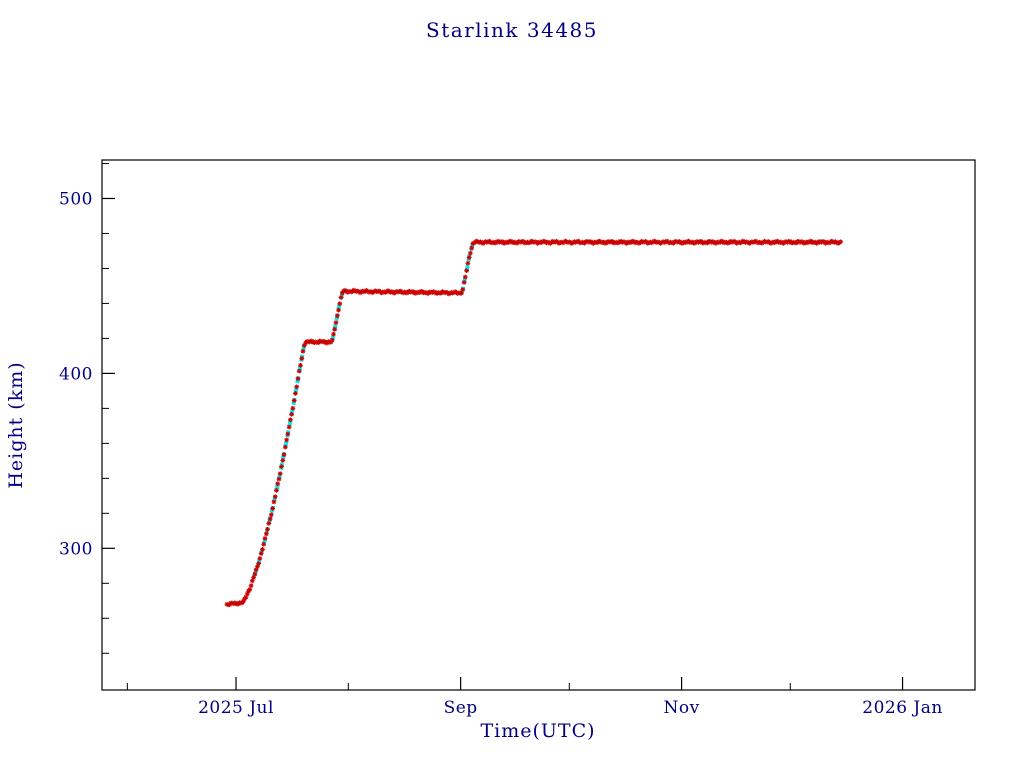  Describe the element at coordinates (902, 708) in the screenshot. I see `x-tick-label: 2026 Jan` at that location.